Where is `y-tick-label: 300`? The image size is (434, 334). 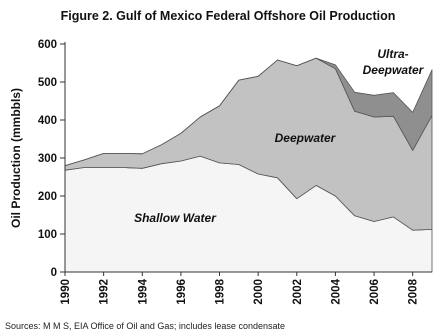 y-tick-label: 300 is located at coordinates (47, 159).